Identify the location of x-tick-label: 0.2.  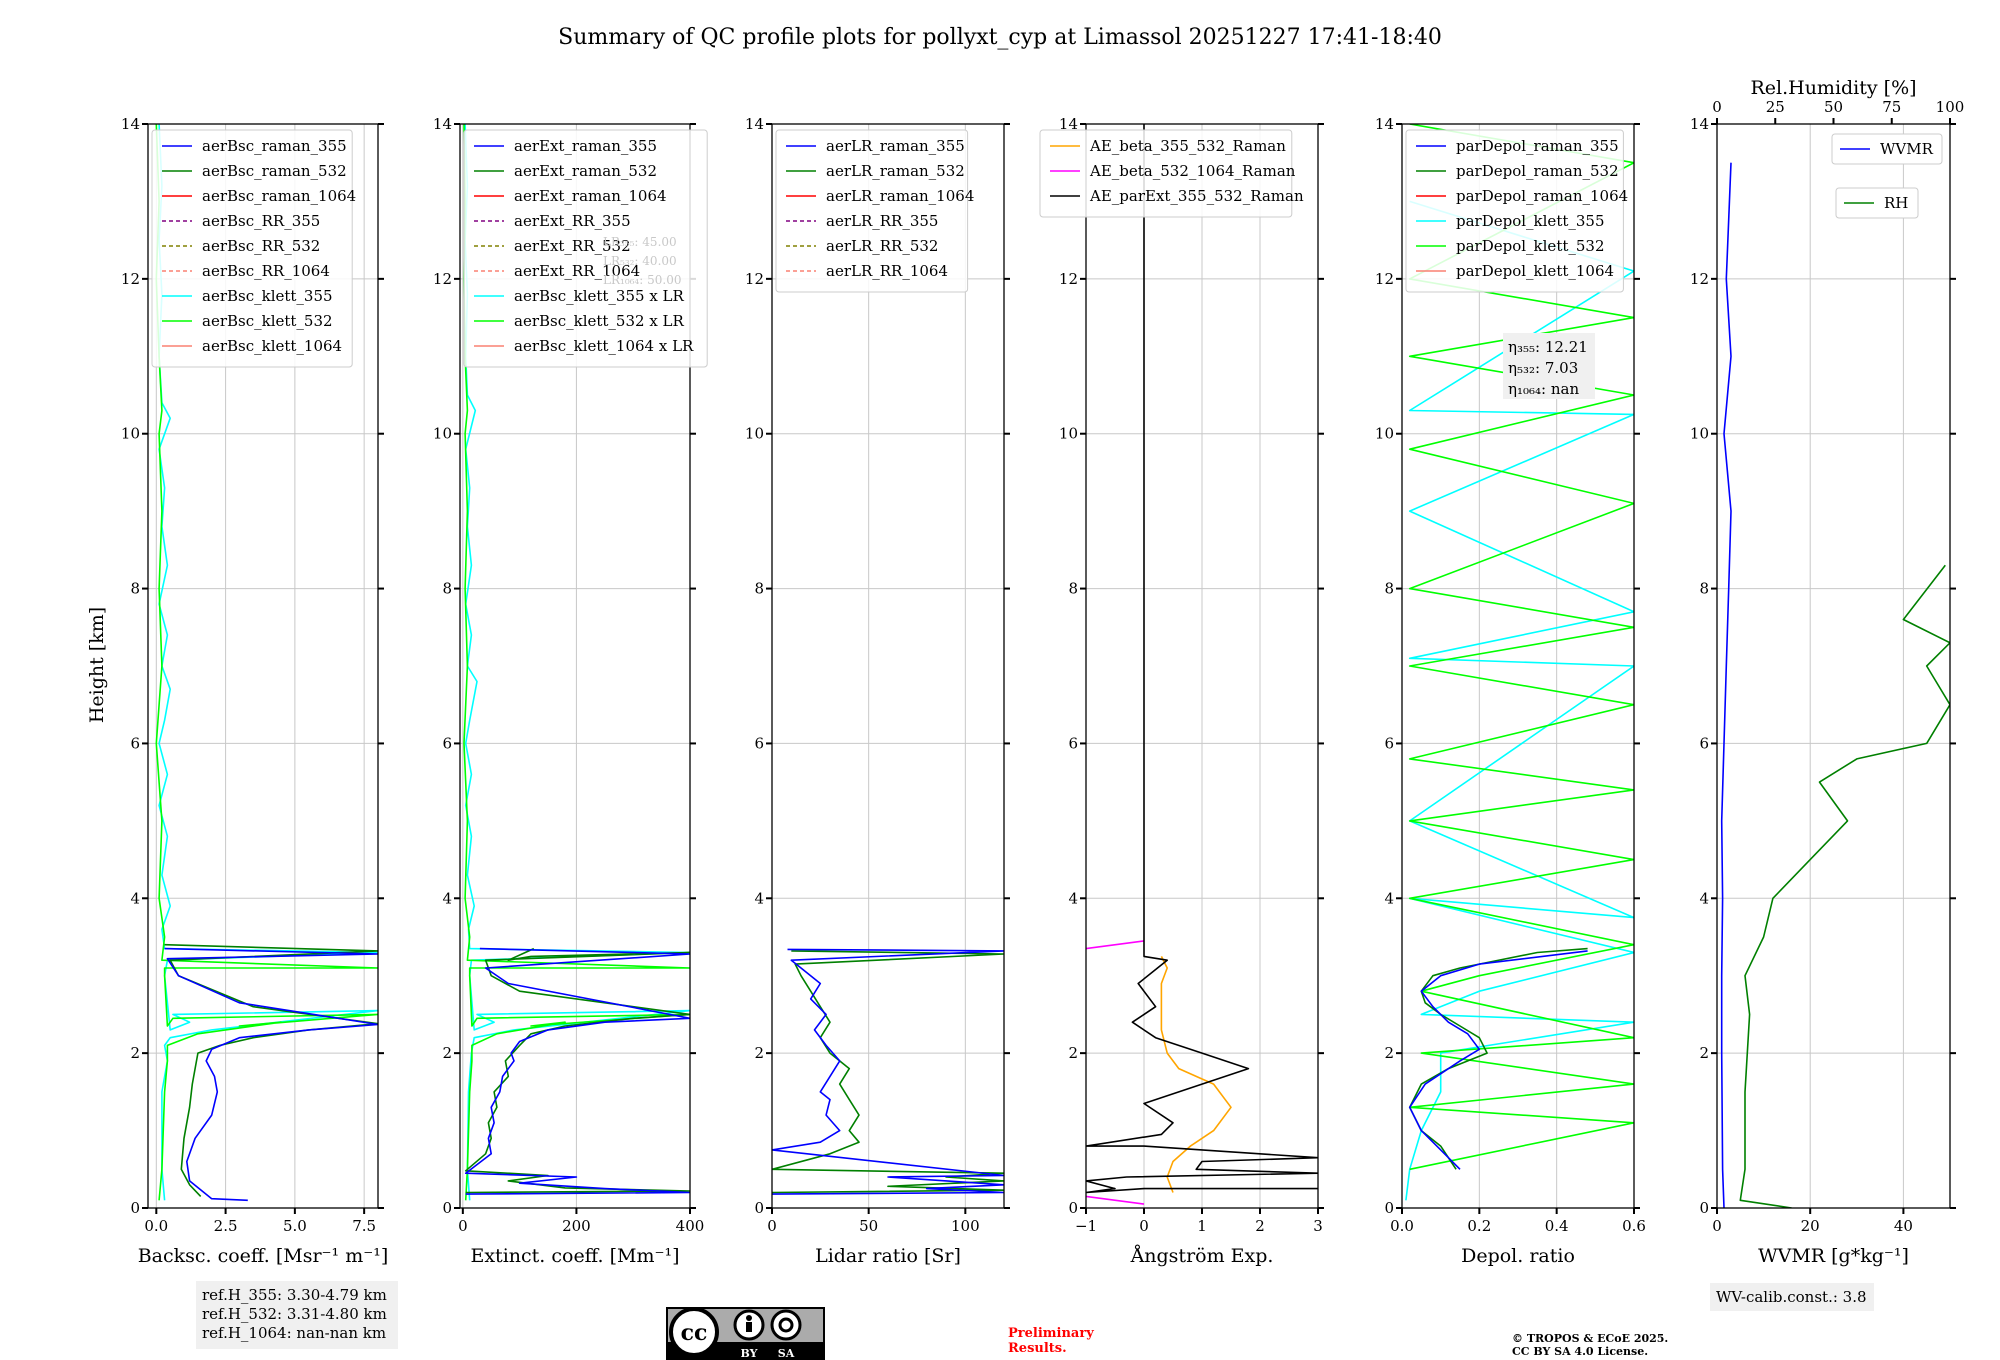
(1479, 1226).